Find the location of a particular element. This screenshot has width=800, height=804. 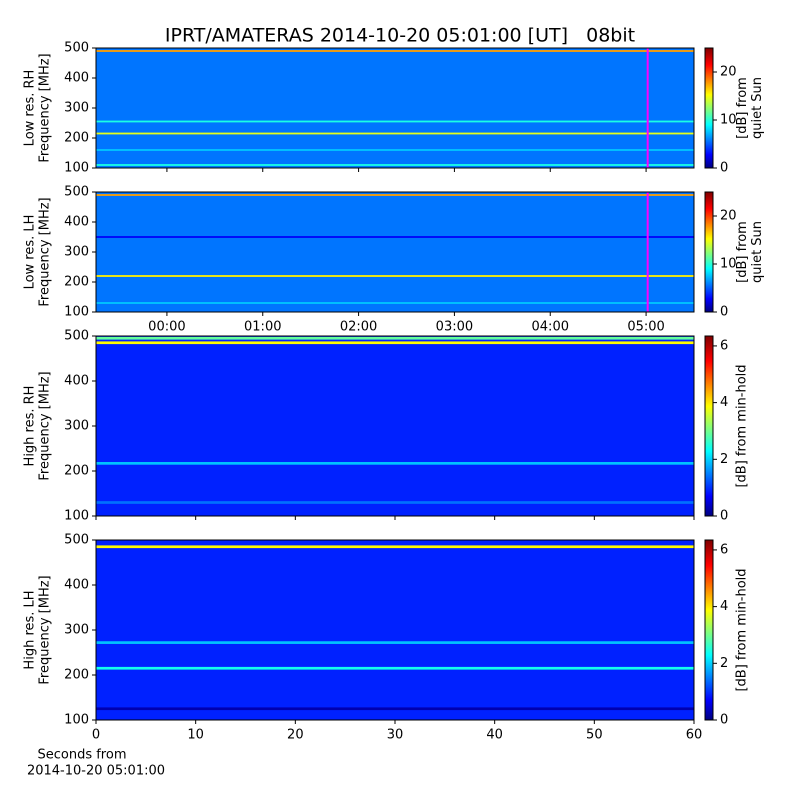

x-tick-label: 00:00 is located at coordinates (166, 327).